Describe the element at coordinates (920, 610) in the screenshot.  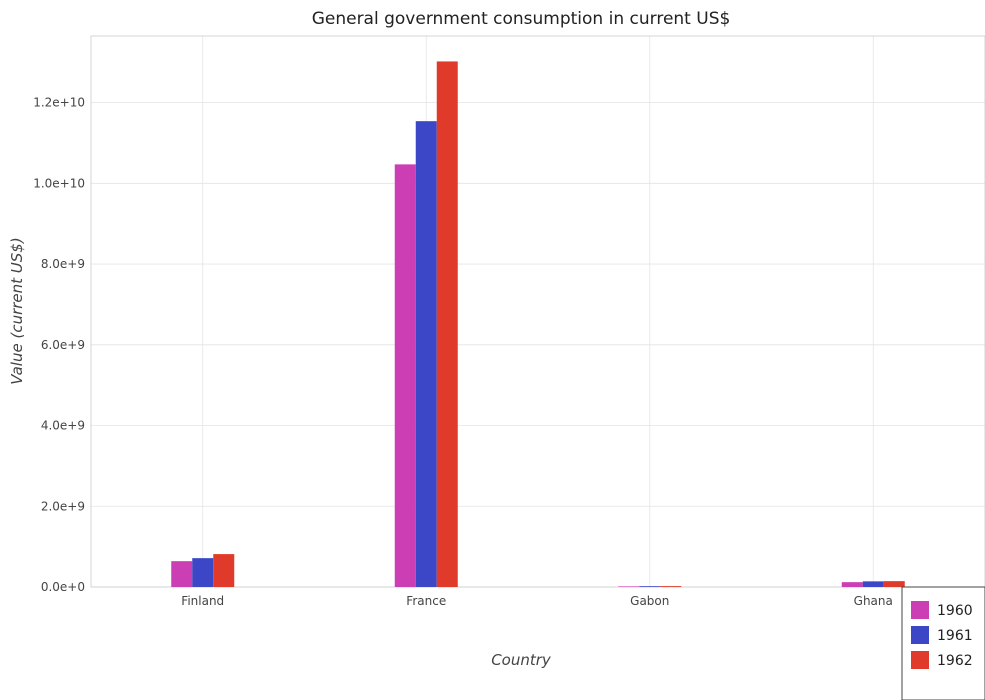
I see `legend-swatch-1960` at that location.